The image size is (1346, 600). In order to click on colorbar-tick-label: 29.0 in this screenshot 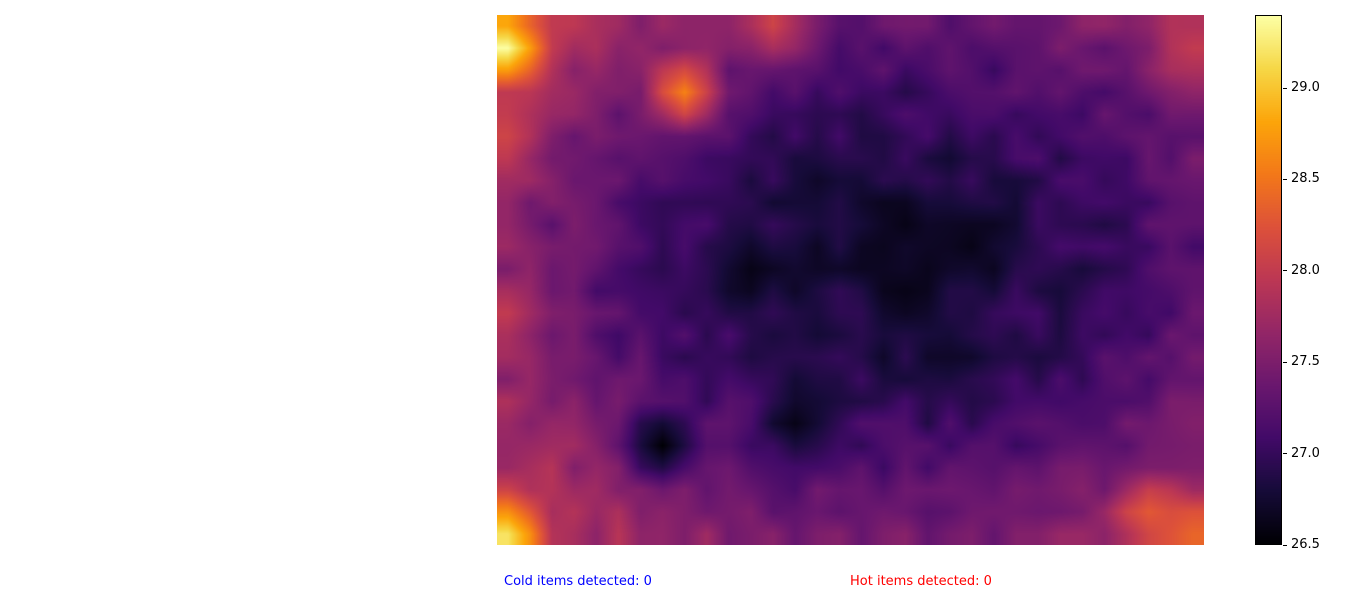, I will do `click(1305, 88)`.